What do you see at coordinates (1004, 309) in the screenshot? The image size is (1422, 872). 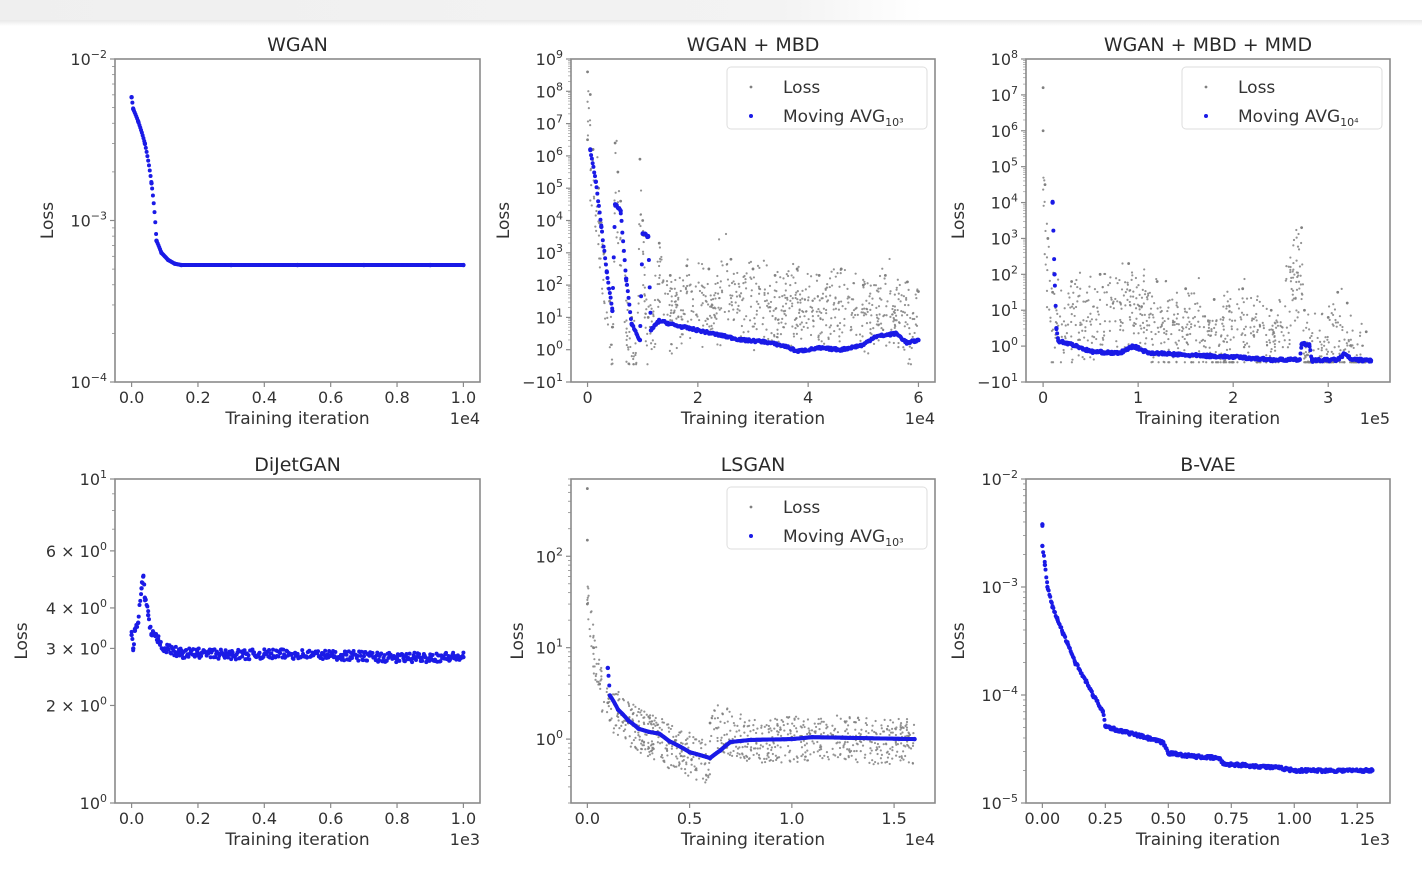 I see `y-tick-label: 10¹` at bounding box center [1004, 309].